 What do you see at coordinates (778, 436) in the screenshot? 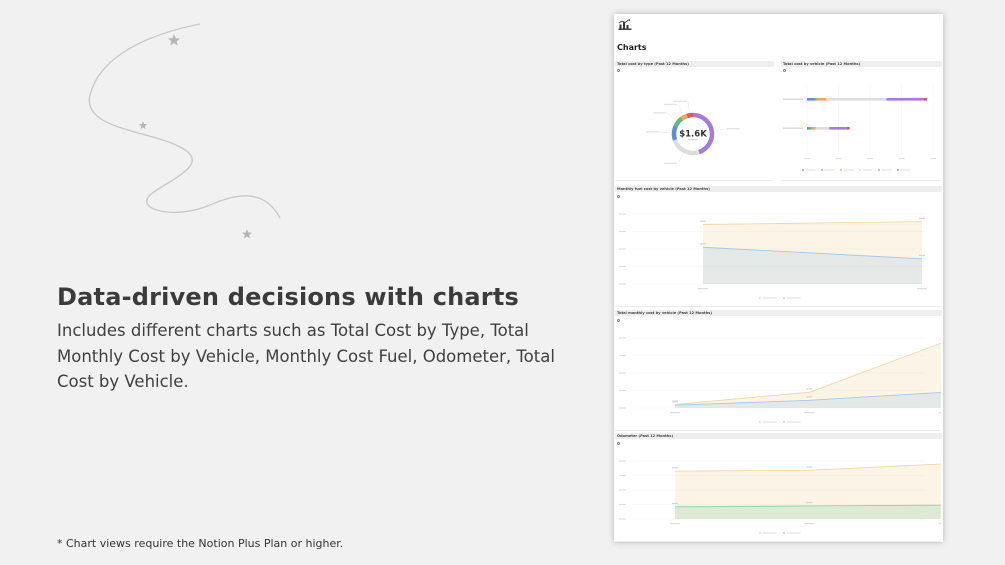
I see `section-header-odometer: Odometer (Past 12 Months)` at bounding box center [778, 436].